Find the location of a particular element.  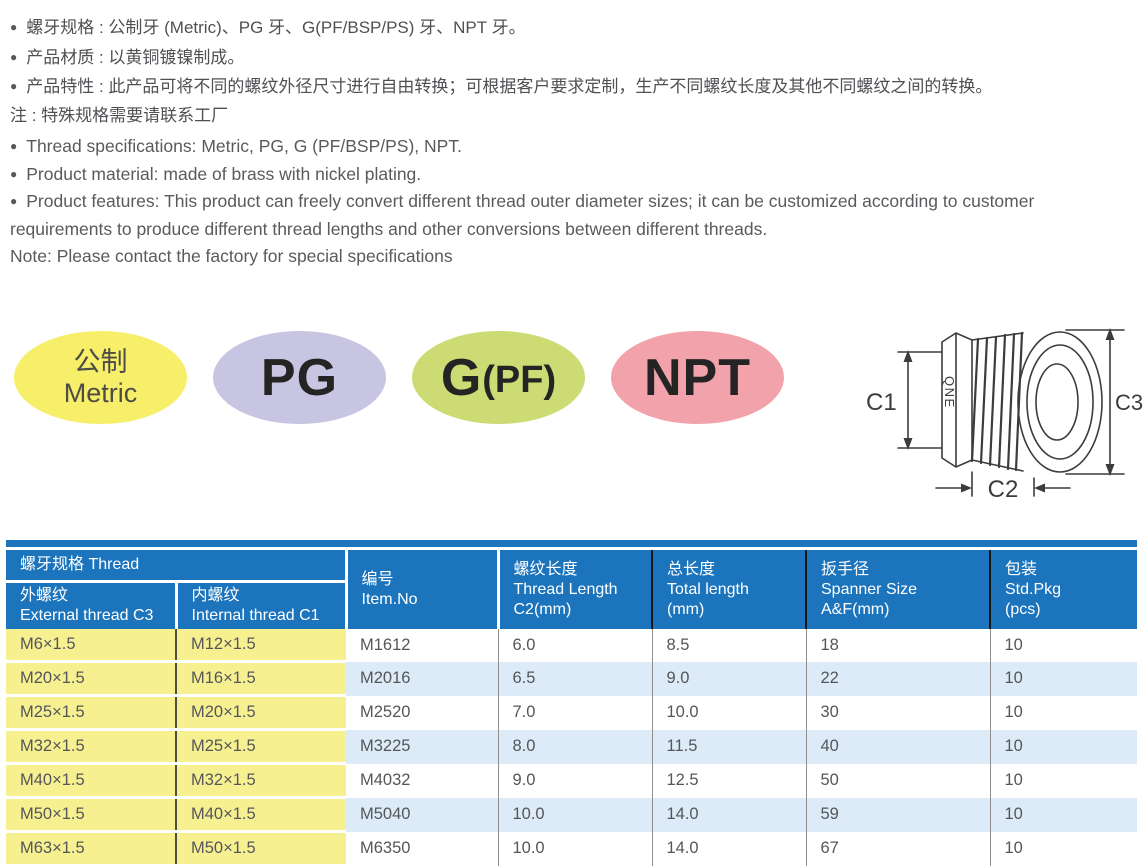

table-row: M40×1.5 M32×1.5 M4032 9.0 12.5 50 10 is located at coordinates (571, 781).